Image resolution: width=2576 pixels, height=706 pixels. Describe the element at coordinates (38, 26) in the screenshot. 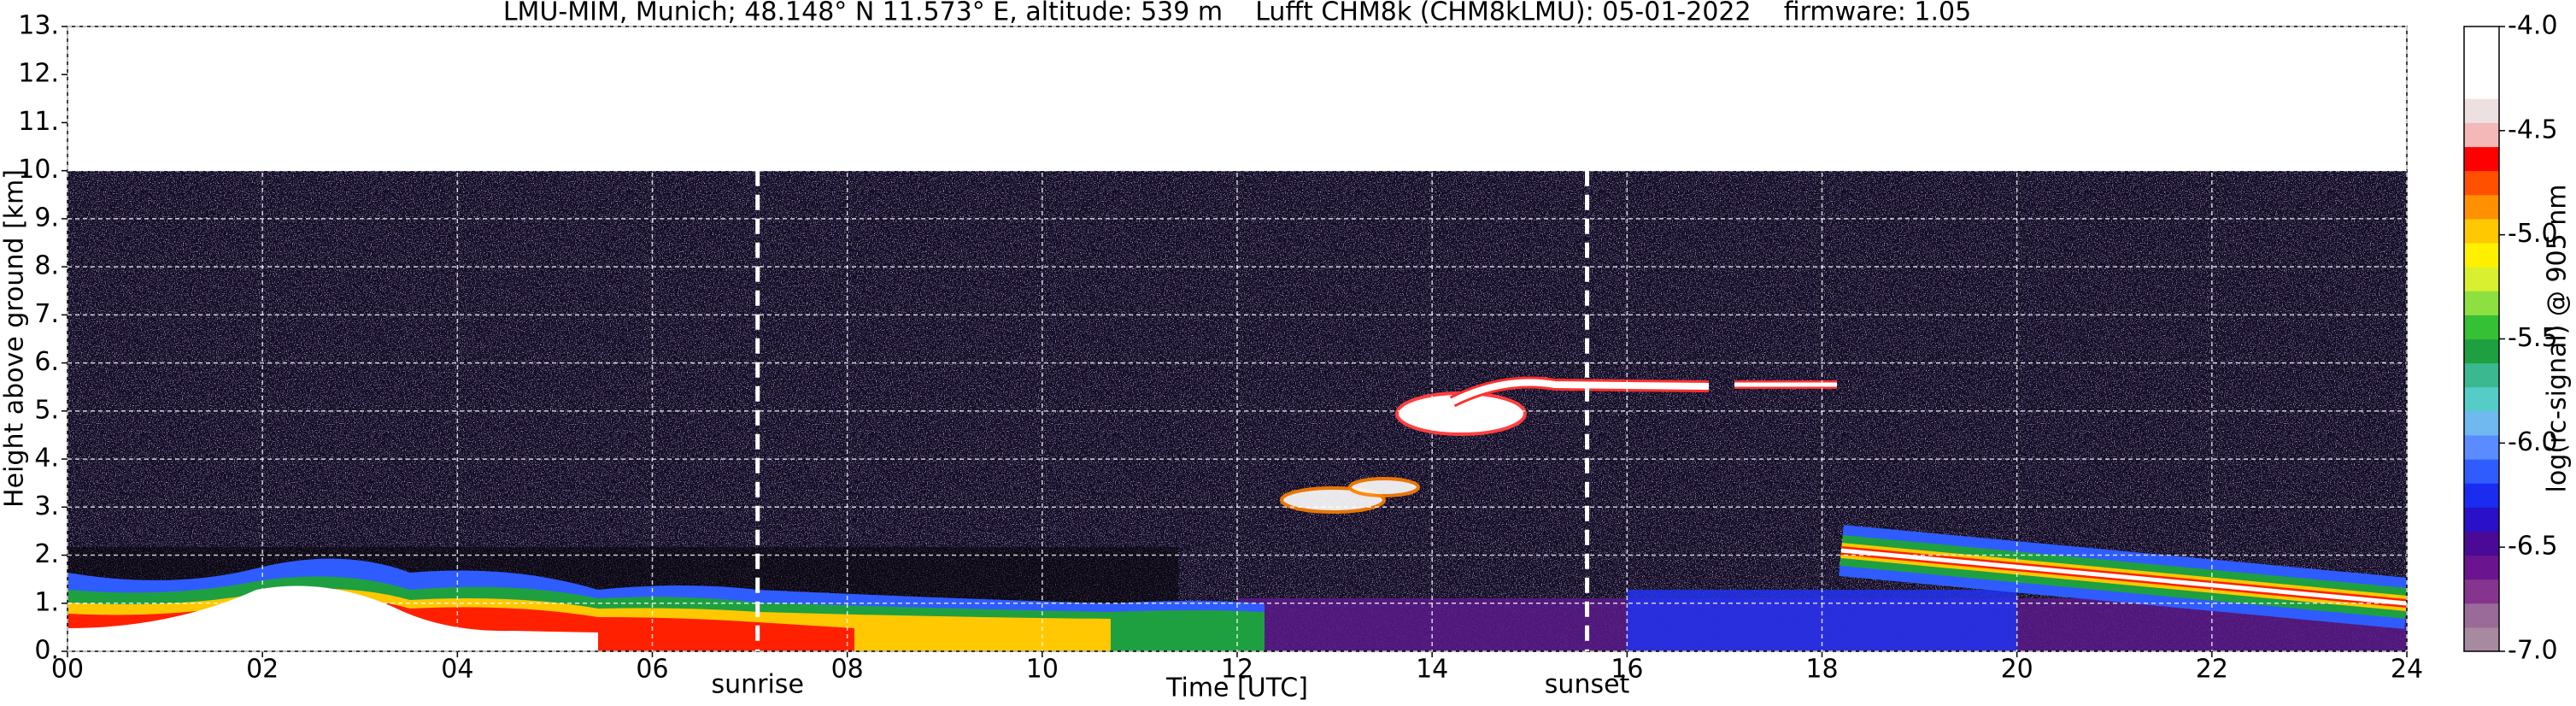

I see `y-tick-label: 13.` at that location.